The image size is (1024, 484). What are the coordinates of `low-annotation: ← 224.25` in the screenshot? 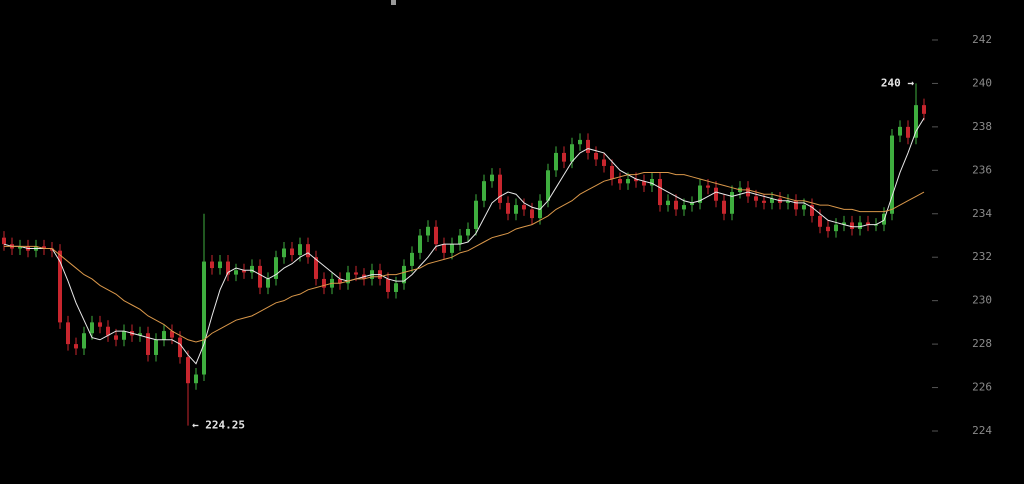 It's located at (218, 425).